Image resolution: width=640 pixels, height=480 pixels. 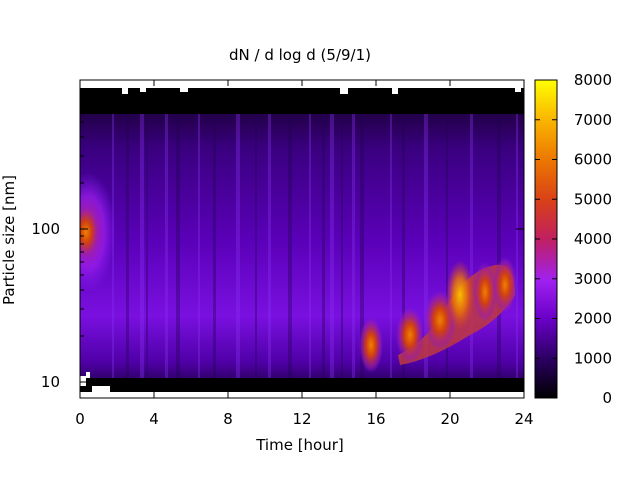 I want to click on y-tick-label: 100, so click(x=45, y=229).